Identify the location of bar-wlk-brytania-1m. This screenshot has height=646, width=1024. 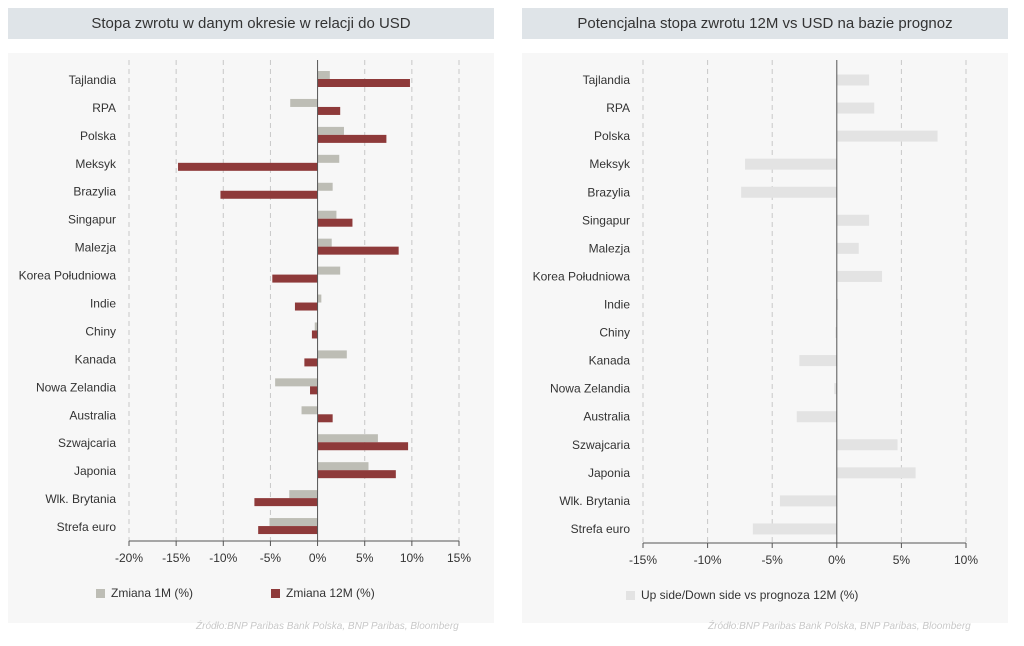
(303, 494).